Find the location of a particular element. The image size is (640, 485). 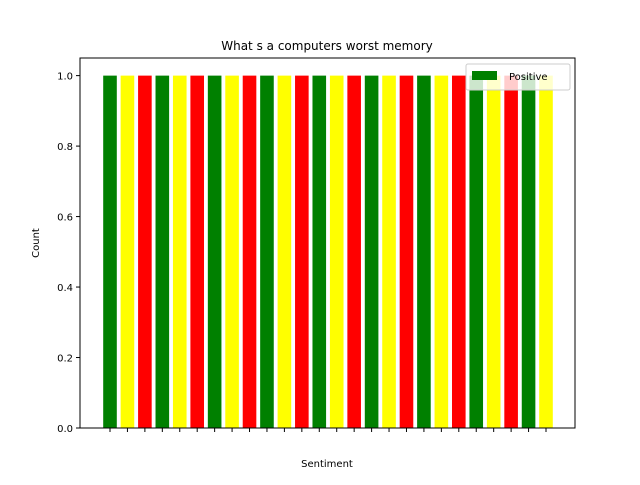

y-ticks-group: 0.0 0.2 0.4 0.6 0.8 1.0 is located at coordinates (68, 253).